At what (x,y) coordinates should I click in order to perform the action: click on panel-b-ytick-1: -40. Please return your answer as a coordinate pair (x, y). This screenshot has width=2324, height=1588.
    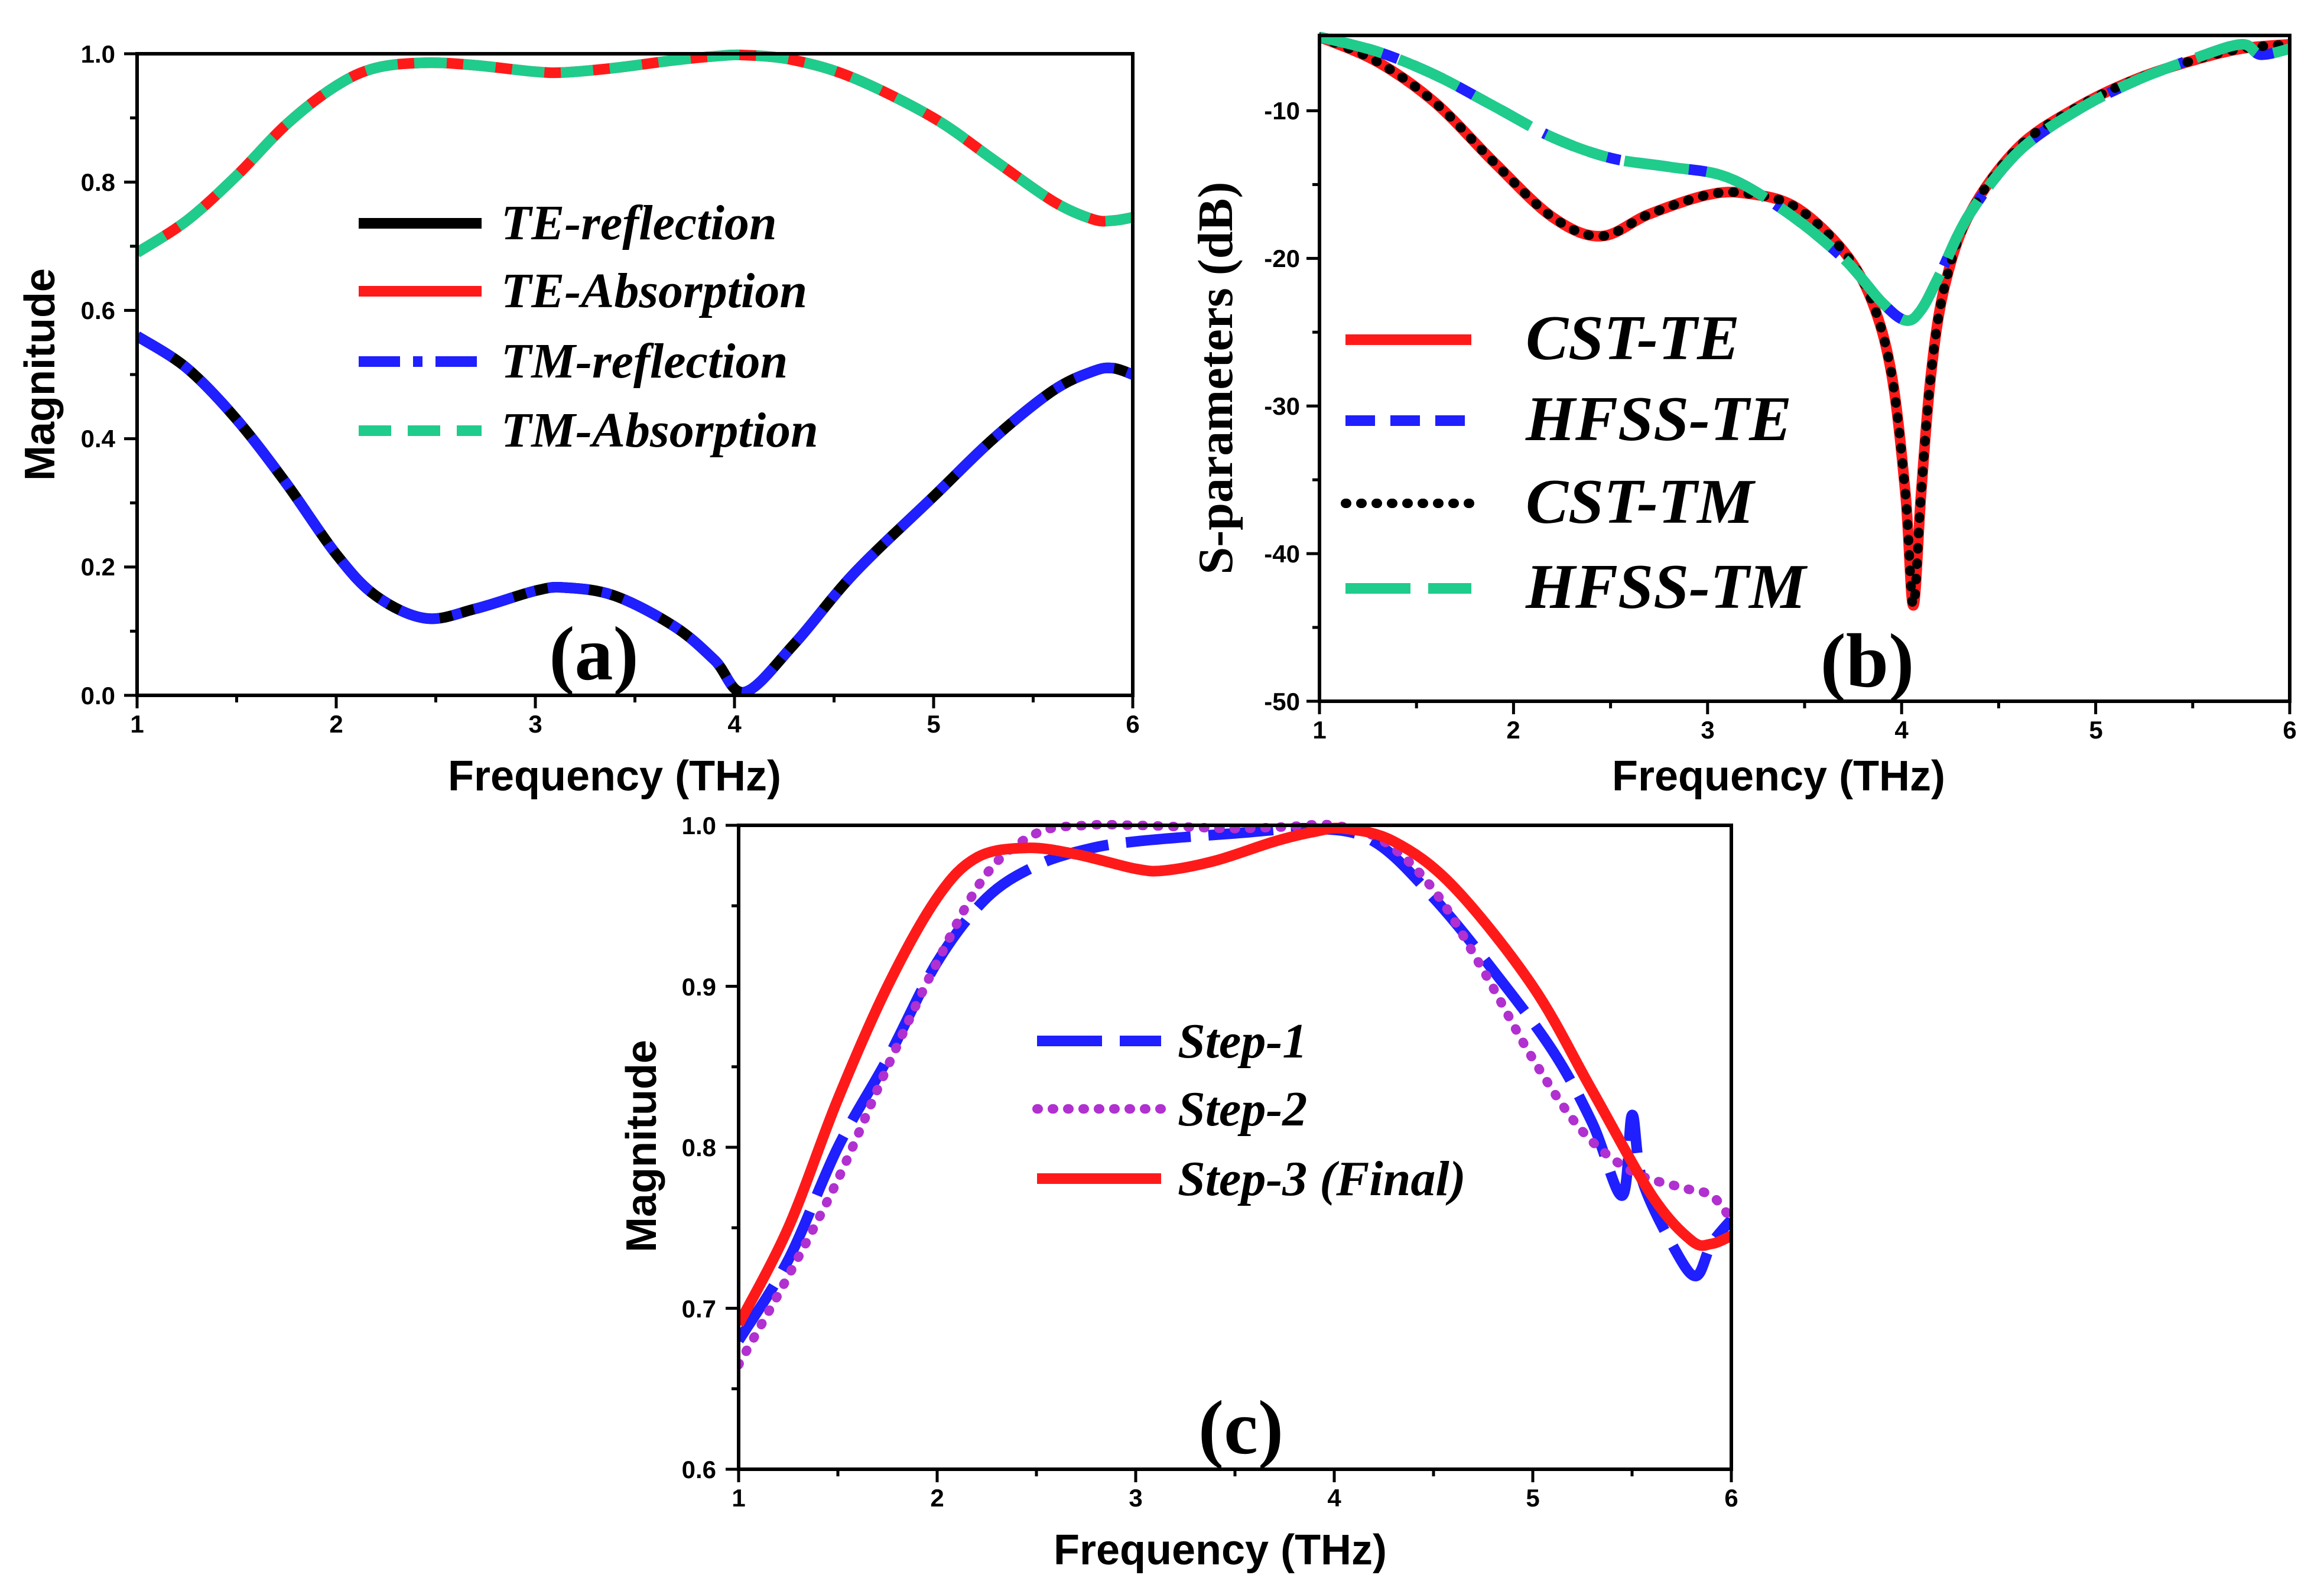
    Looking at the image, I should click on (1282, 554).